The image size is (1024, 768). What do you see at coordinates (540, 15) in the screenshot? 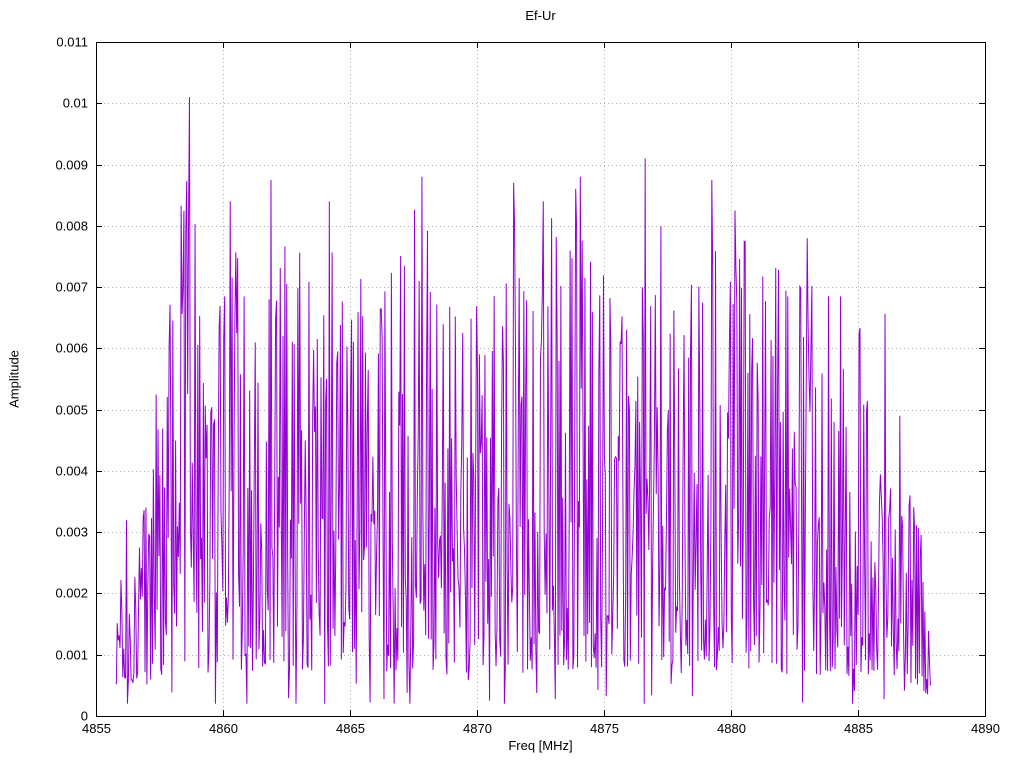
I see `chart-title: Ef-Ur` at bounding box center [540, 15].